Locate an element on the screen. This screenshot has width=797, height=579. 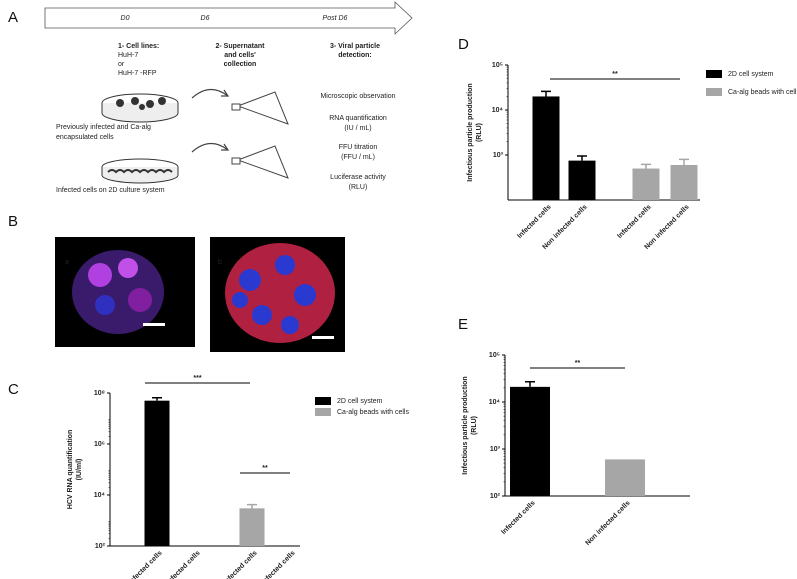
y-axis-label: (IU/ml) is located at coordinates (79, 470).